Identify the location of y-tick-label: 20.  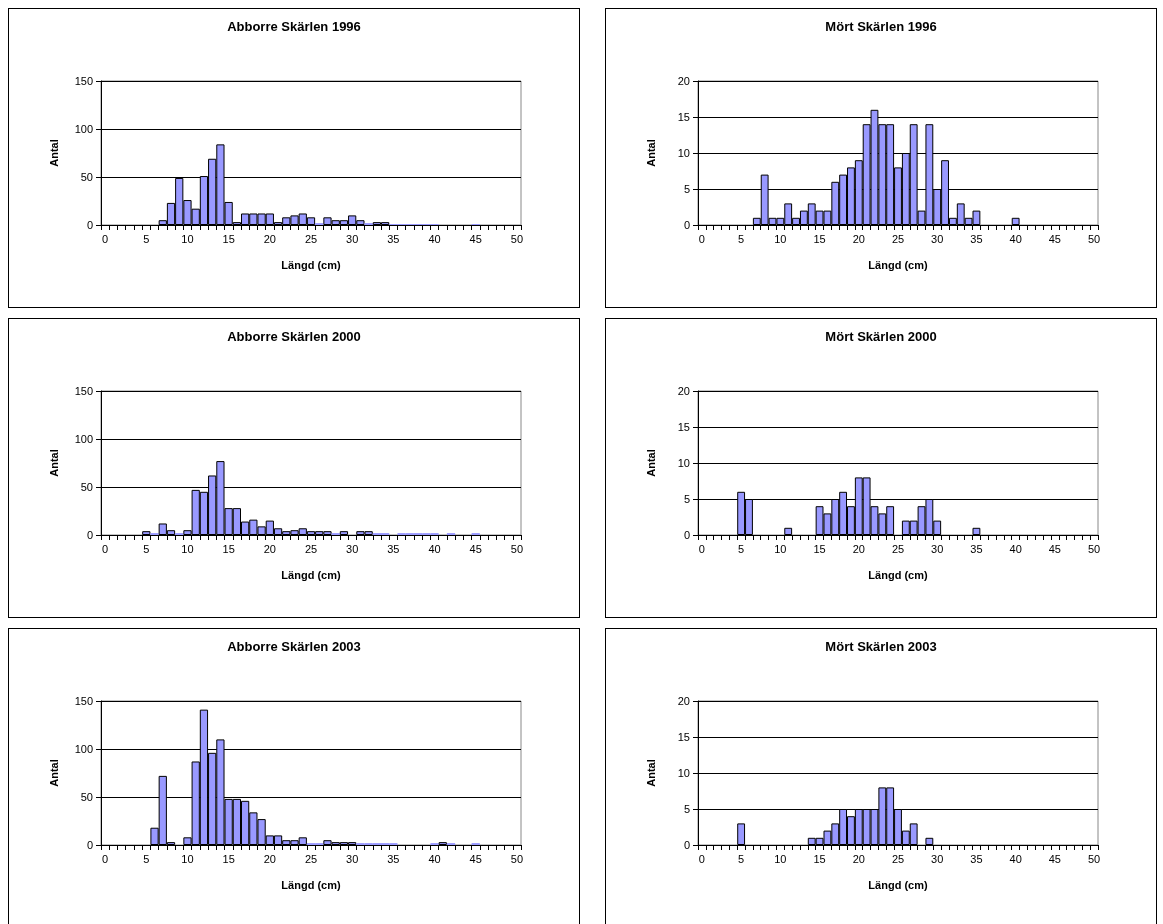
(683, 81).